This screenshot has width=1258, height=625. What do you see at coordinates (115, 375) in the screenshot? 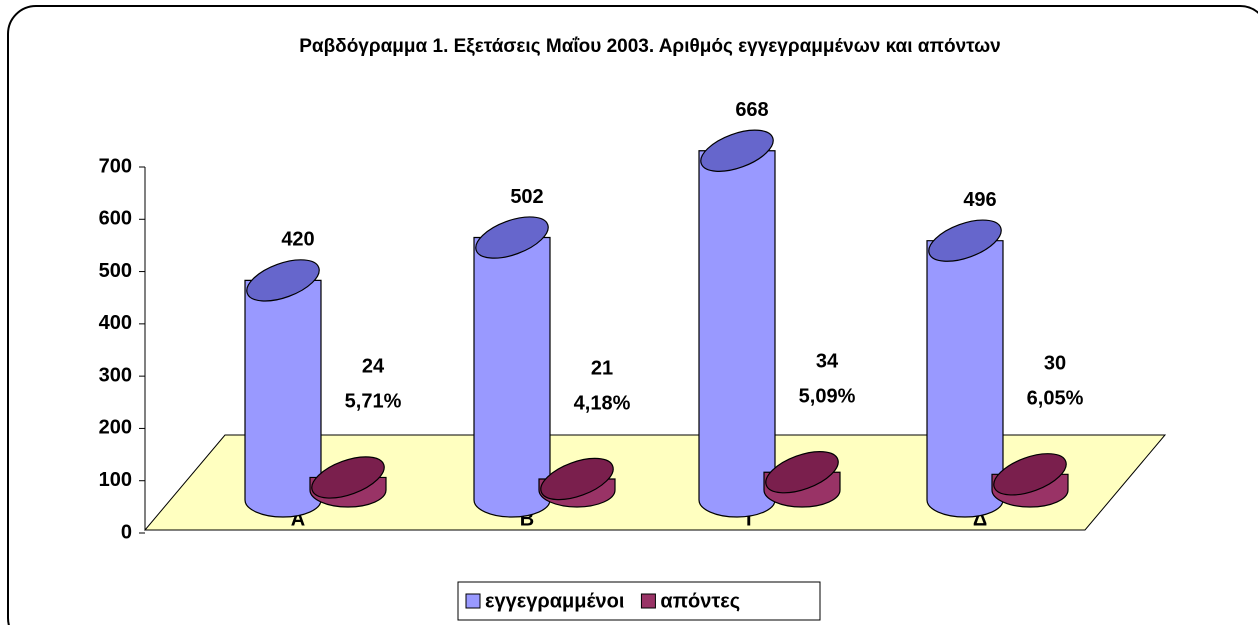
I see `y-tick-label: 300` at bounding box center [115, 375].